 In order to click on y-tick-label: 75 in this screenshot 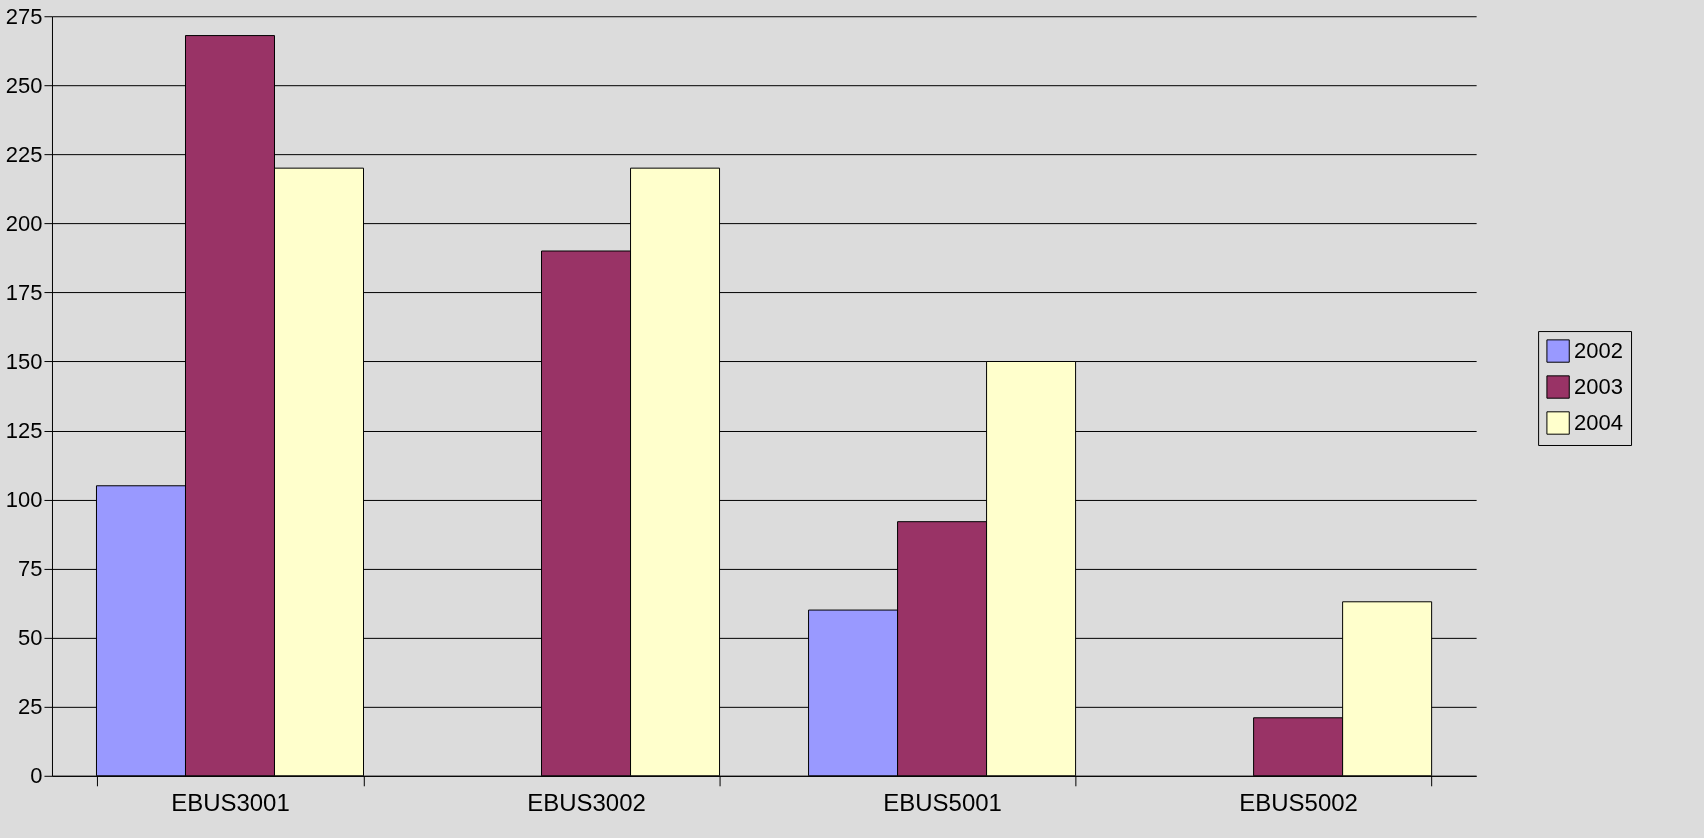, I will do `click(30, 569)`.